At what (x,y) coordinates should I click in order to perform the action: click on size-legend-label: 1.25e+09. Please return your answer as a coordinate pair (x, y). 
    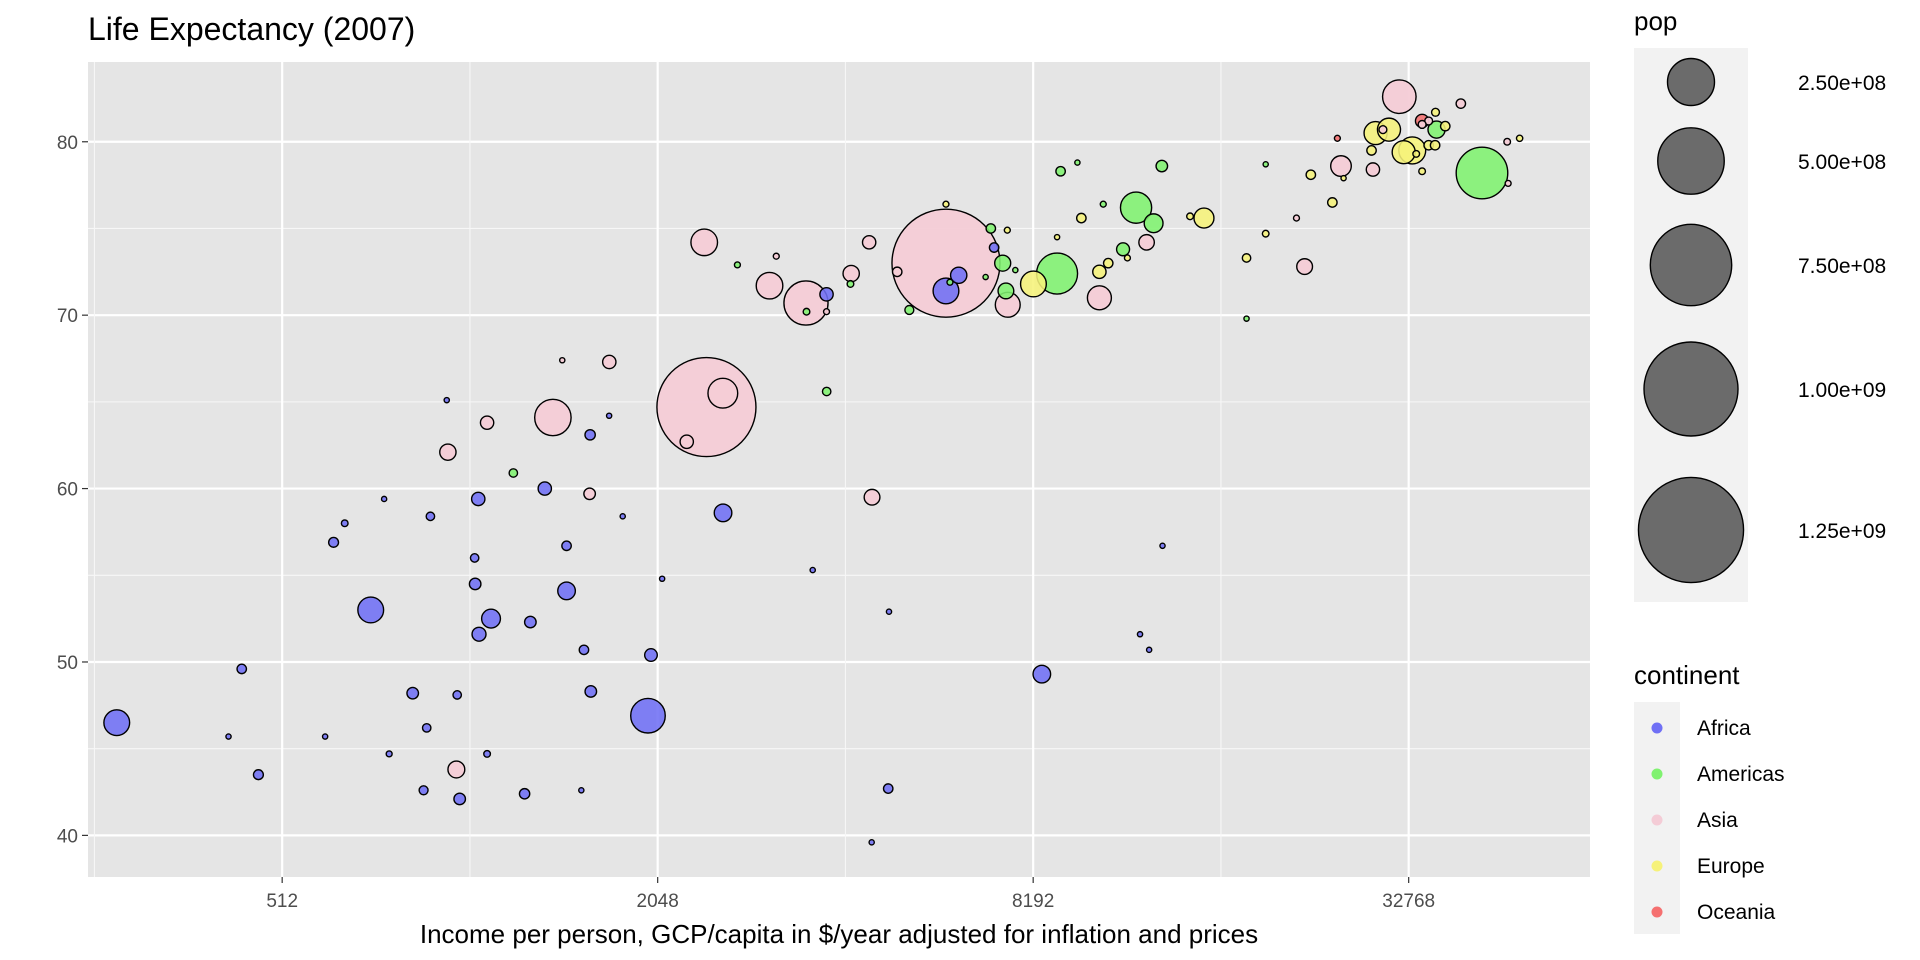
    Looking at the image, I should click on (1842, 531).